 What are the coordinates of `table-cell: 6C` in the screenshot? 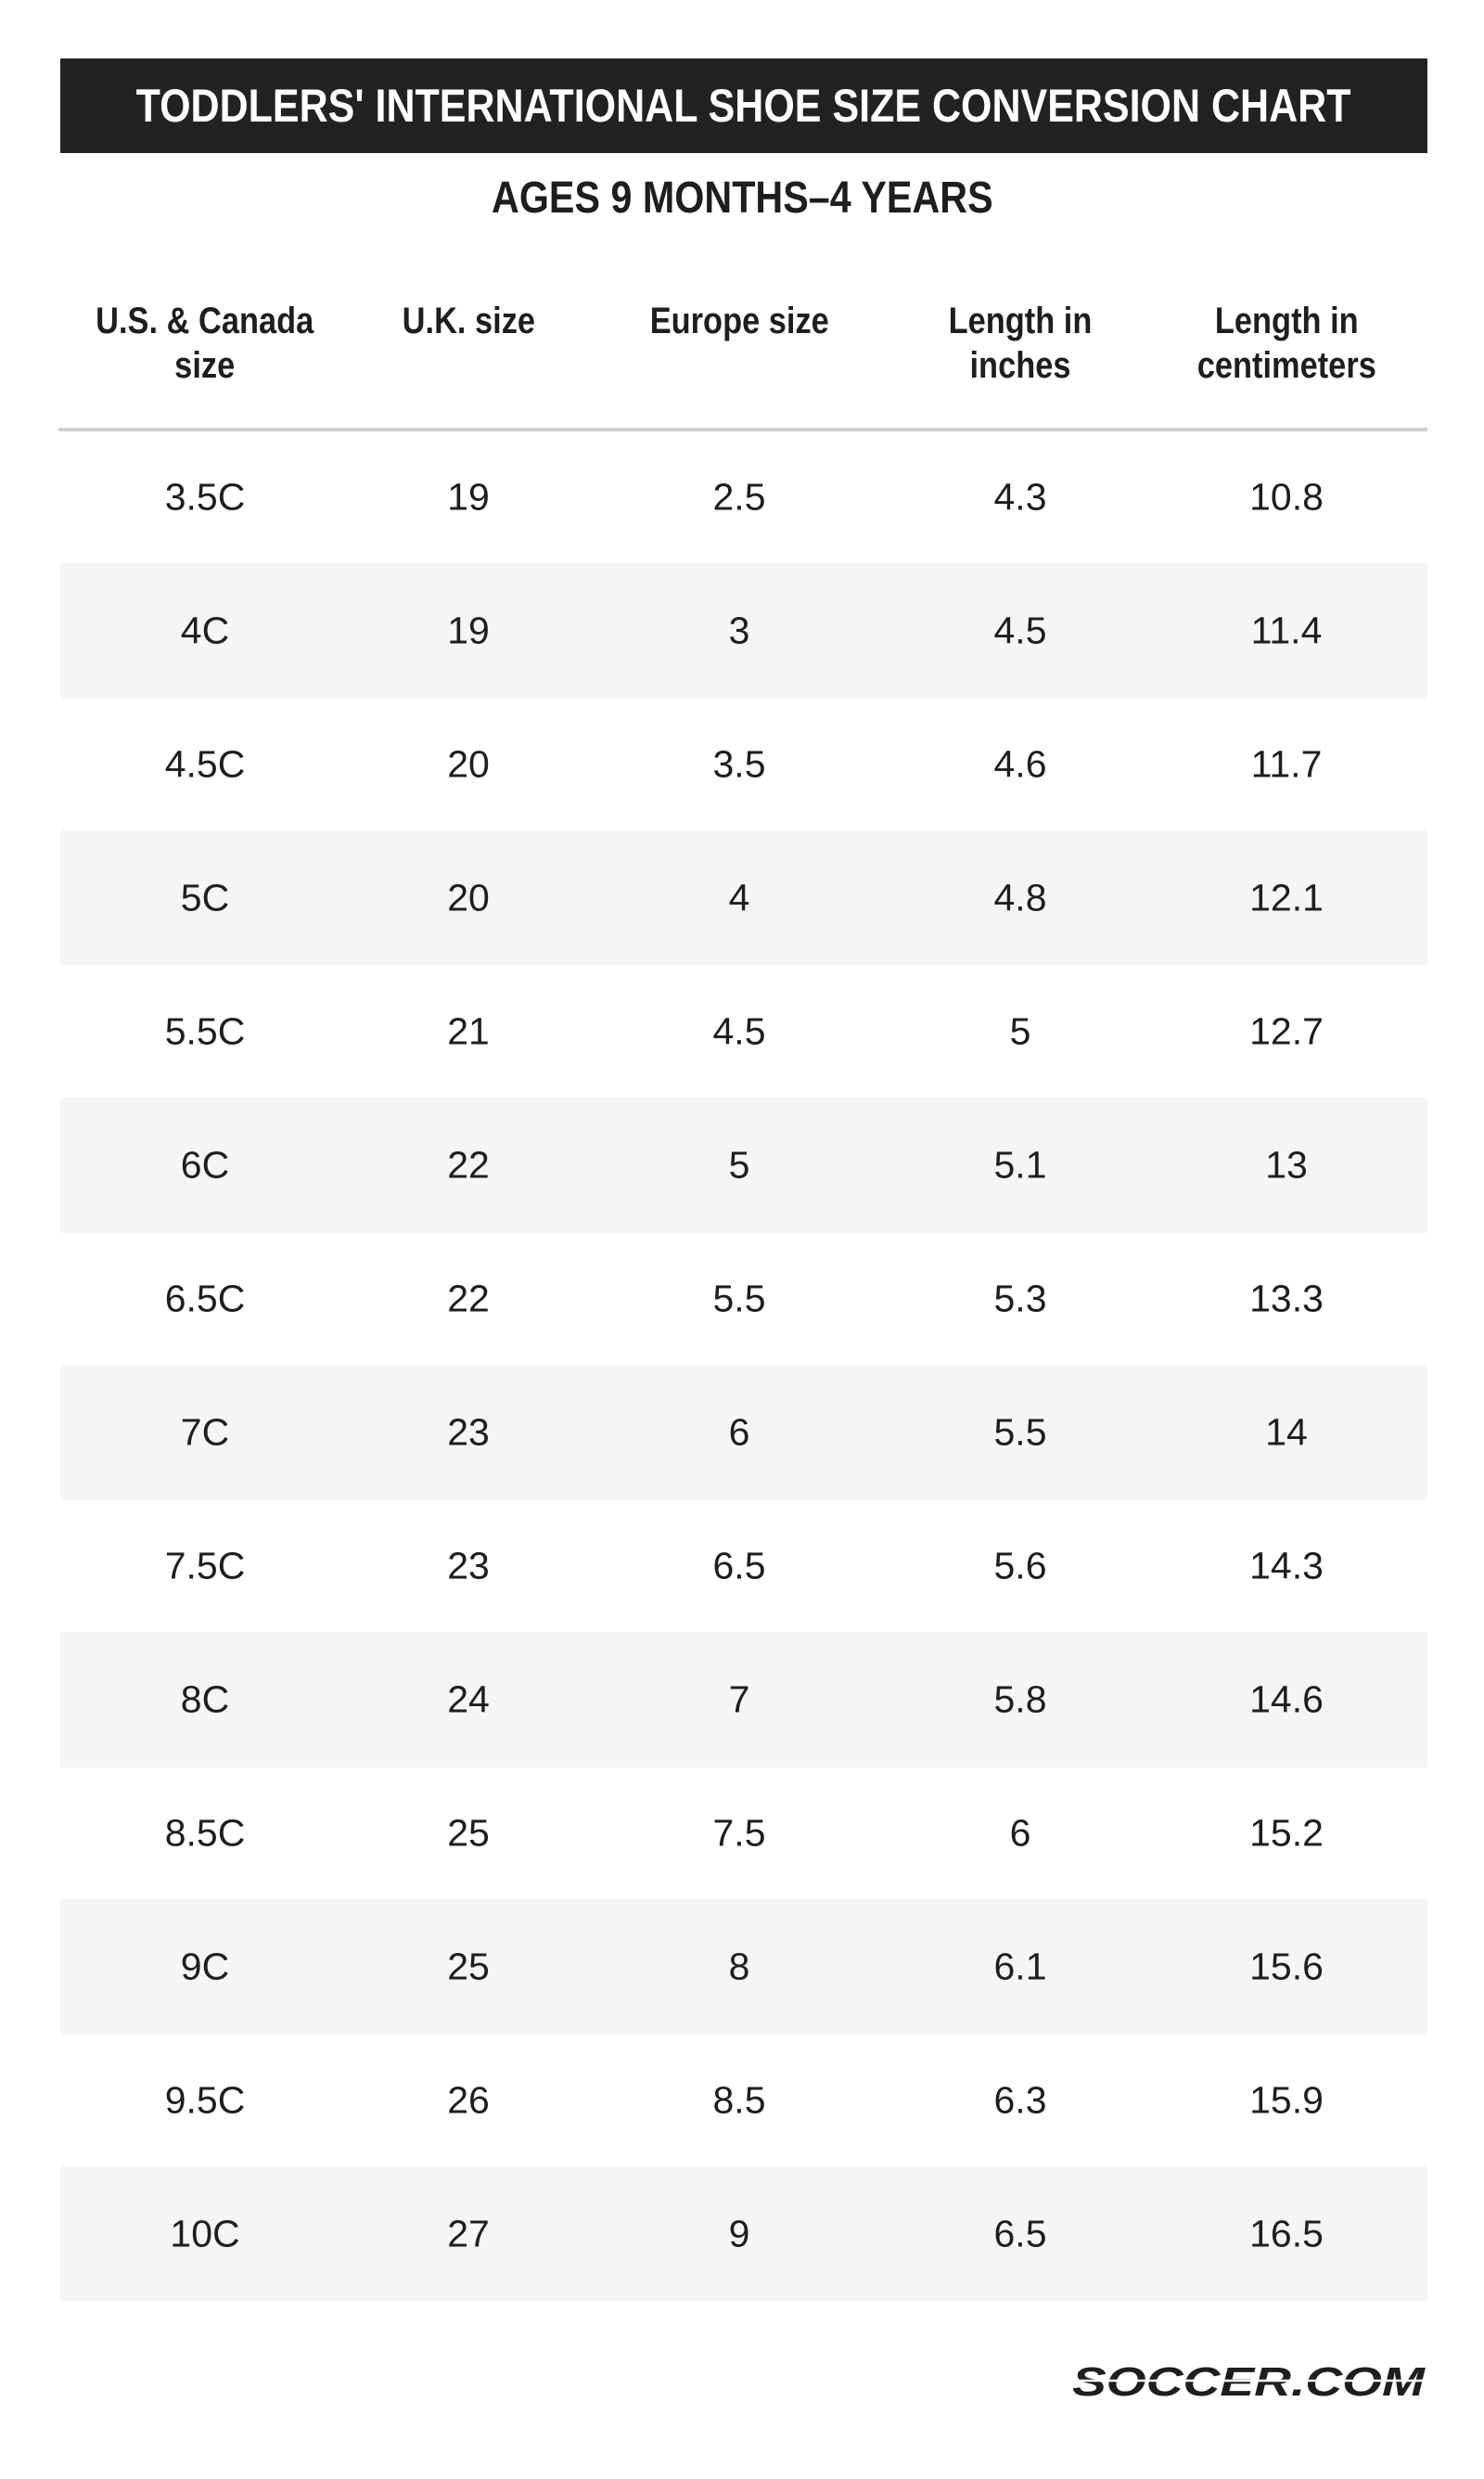 It's located at (205, 1165).